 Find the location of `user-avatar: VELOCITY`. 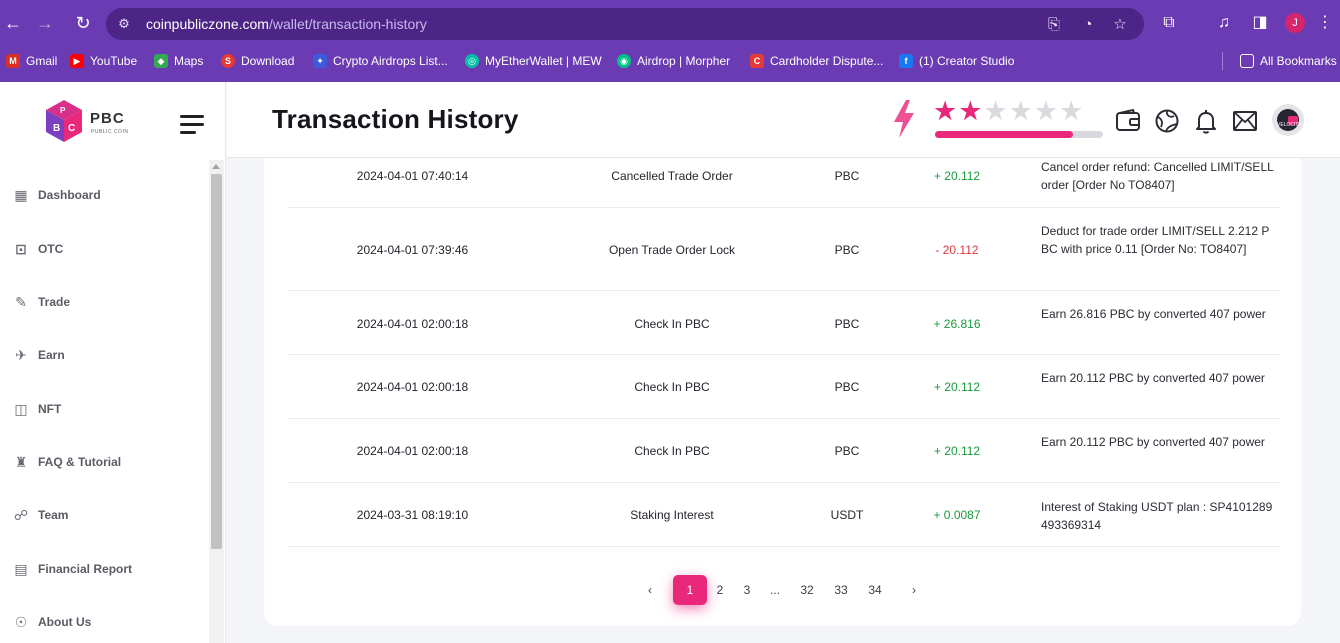

user-avatar: VELOCITY is located at coordinates (1288, 120).